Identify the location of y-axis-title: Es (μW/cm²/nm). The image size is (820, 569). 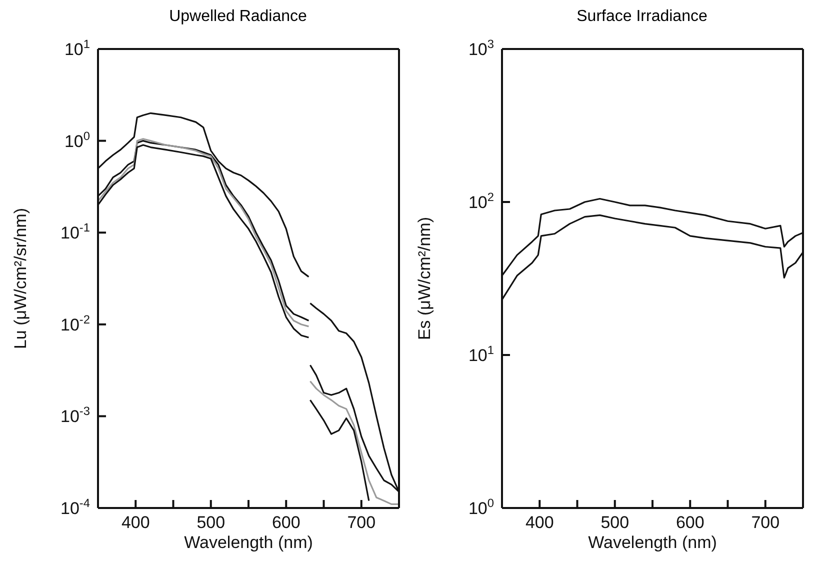
(424, 278).